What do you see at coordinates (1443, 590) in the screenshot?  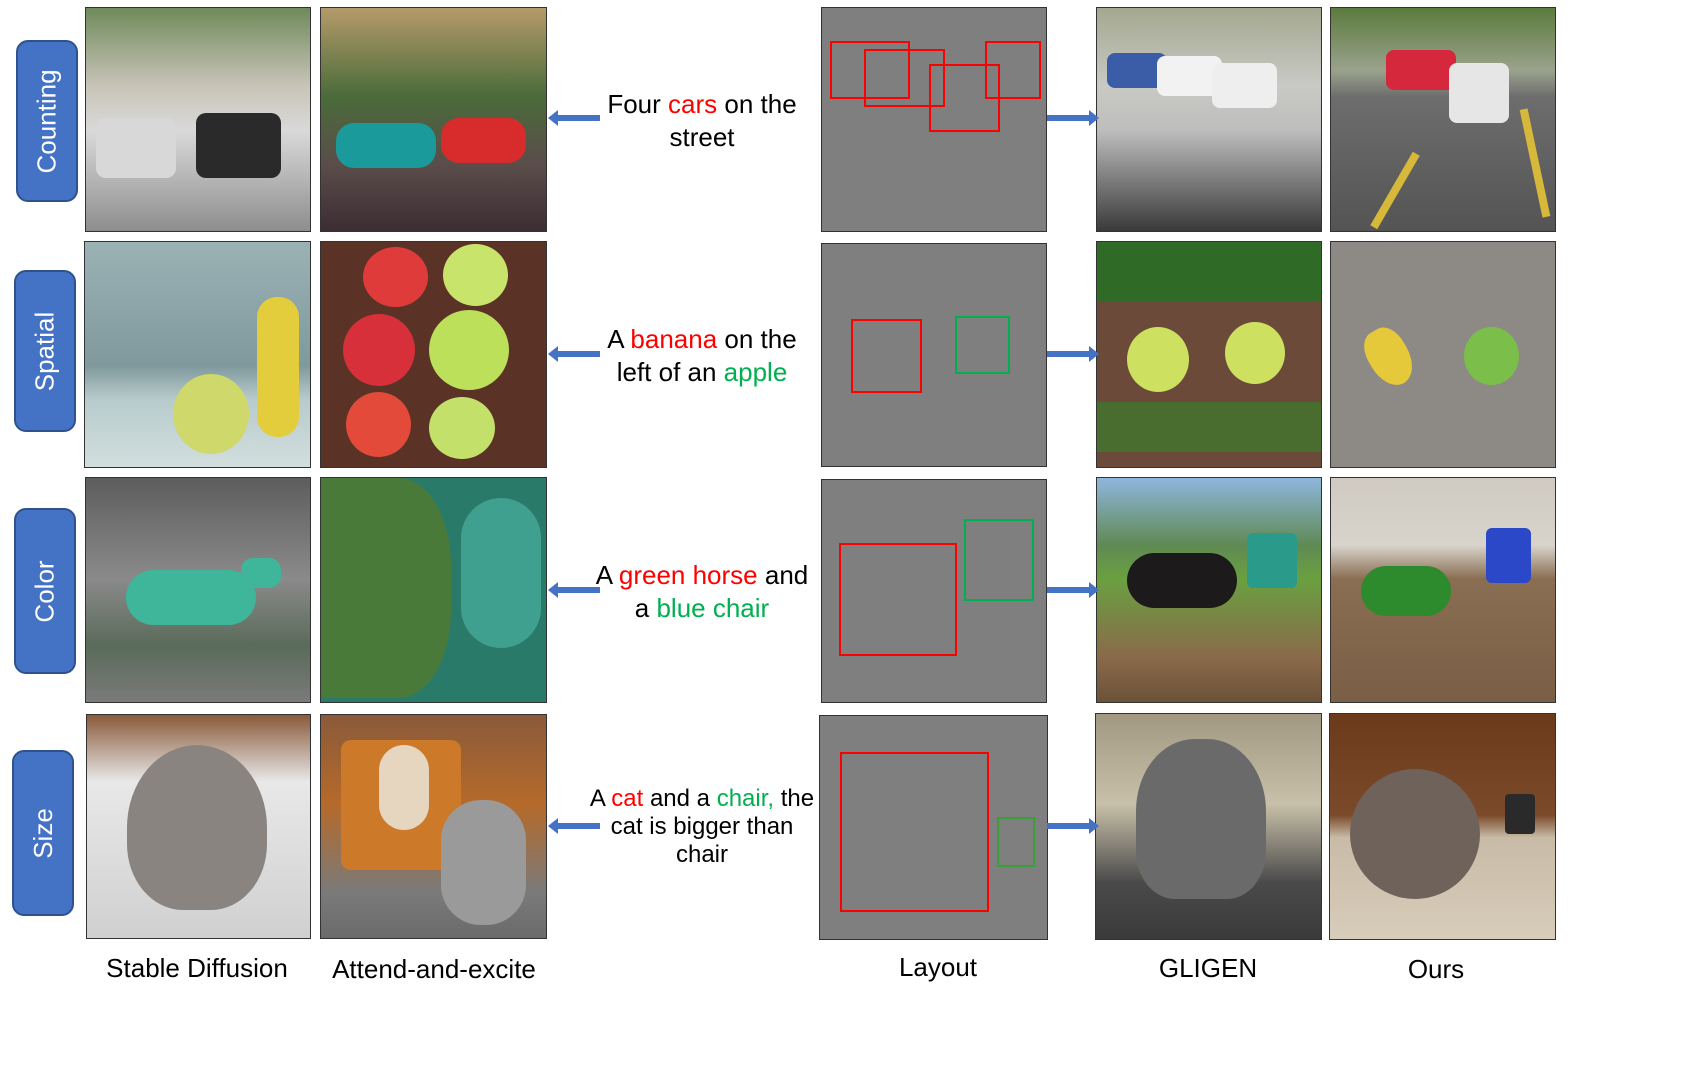 I see `image-ours-color` at bounding box center [1443, 590].